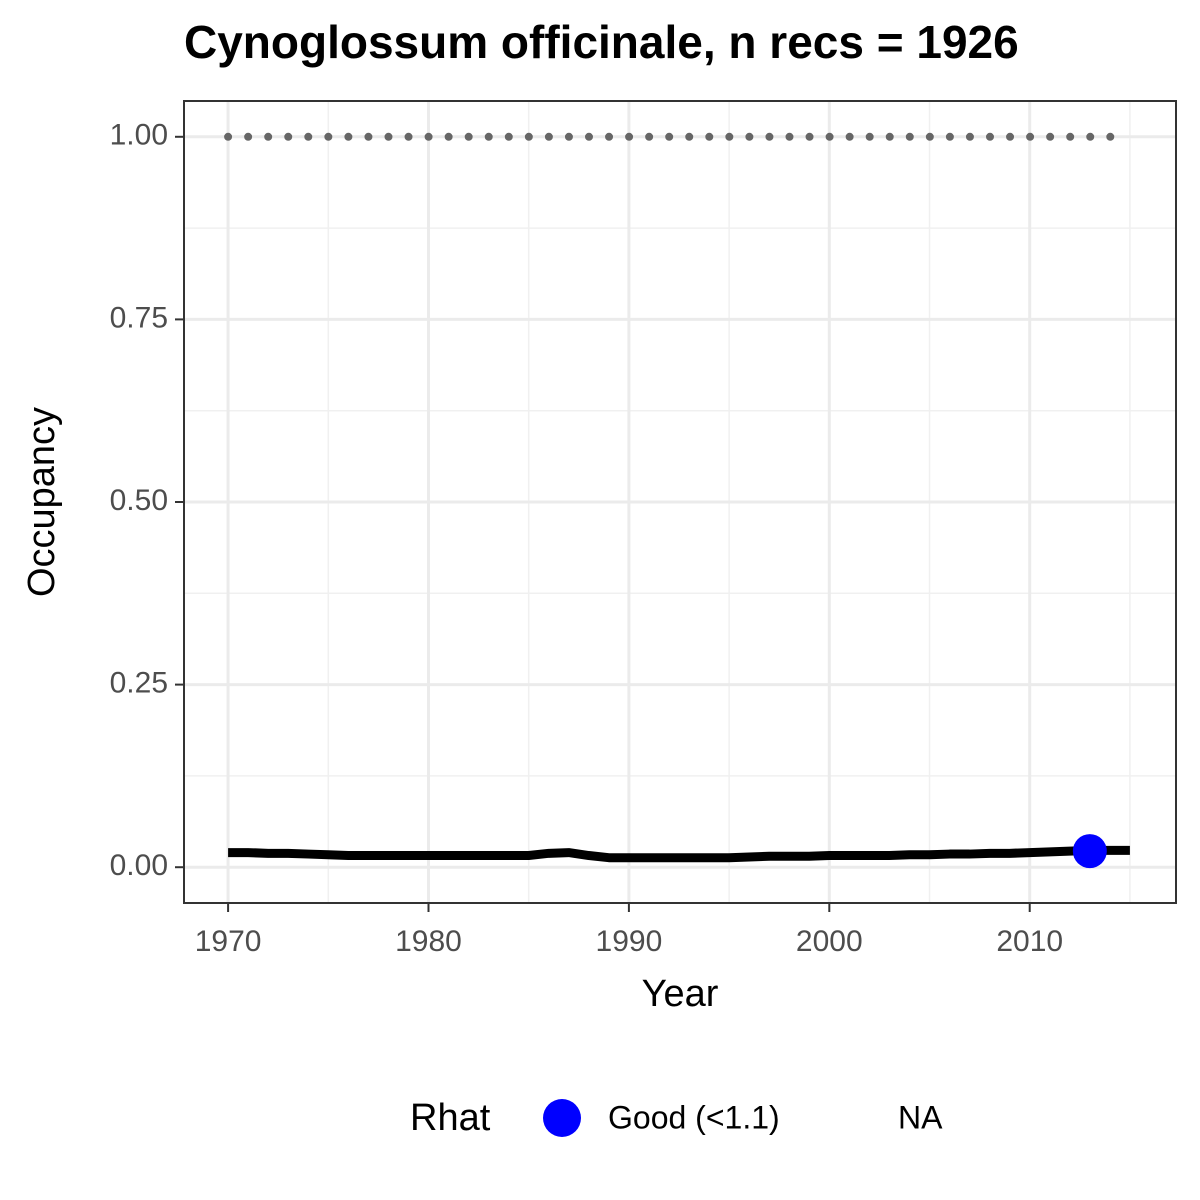 The width and height of the screenshot is (1200, 1200). What do you see at coordinates (1029, 941) in the screenshot?
I see `x-tick-label: 2010` at bounding box center [1029, 941].